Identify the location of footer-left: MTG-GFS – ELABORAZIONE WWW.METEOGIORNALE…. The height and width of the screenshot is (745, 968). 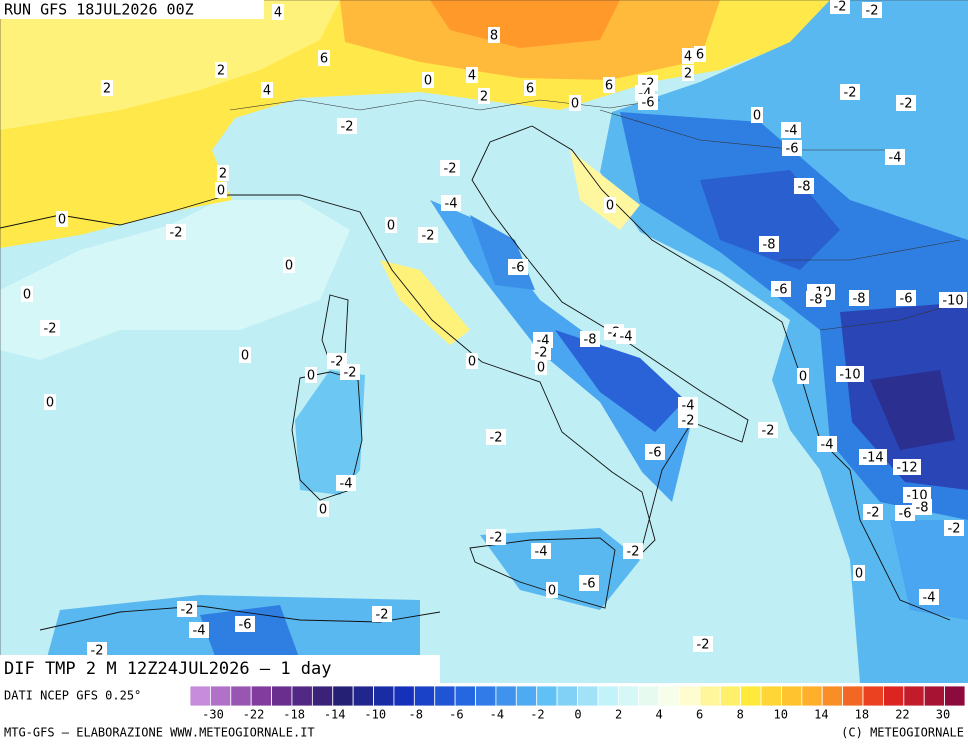
(159, 733).